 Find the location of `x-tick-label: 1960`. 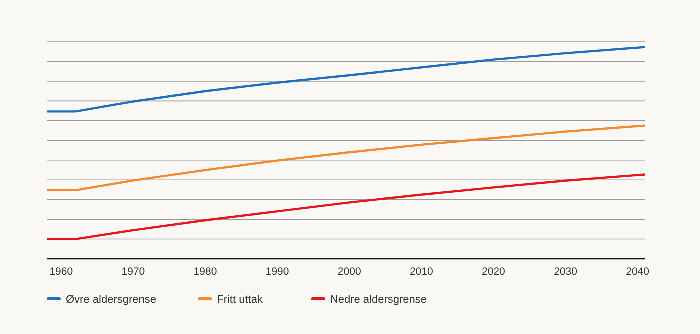

x-tick-label: 1960 is located at coordinates (62, 272).